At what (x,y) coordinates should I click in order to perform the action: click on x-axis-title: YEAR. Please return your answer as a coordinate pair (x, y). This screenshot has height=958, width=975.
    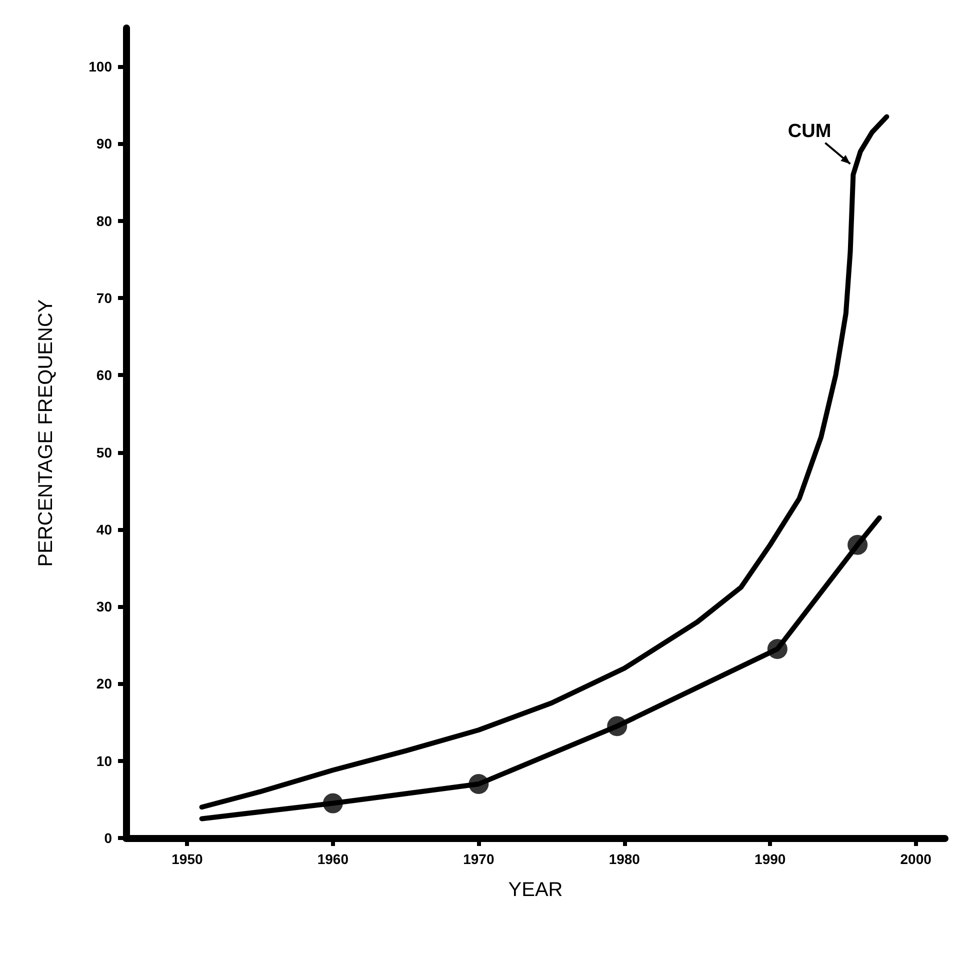
    Looking at the image, I should click on (535, 890).